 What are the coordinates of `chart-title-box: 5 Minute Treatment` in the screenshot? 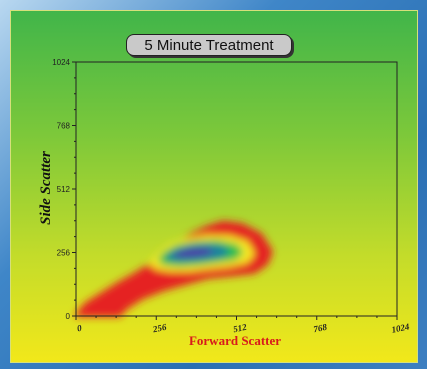 It's located at (209, 45).